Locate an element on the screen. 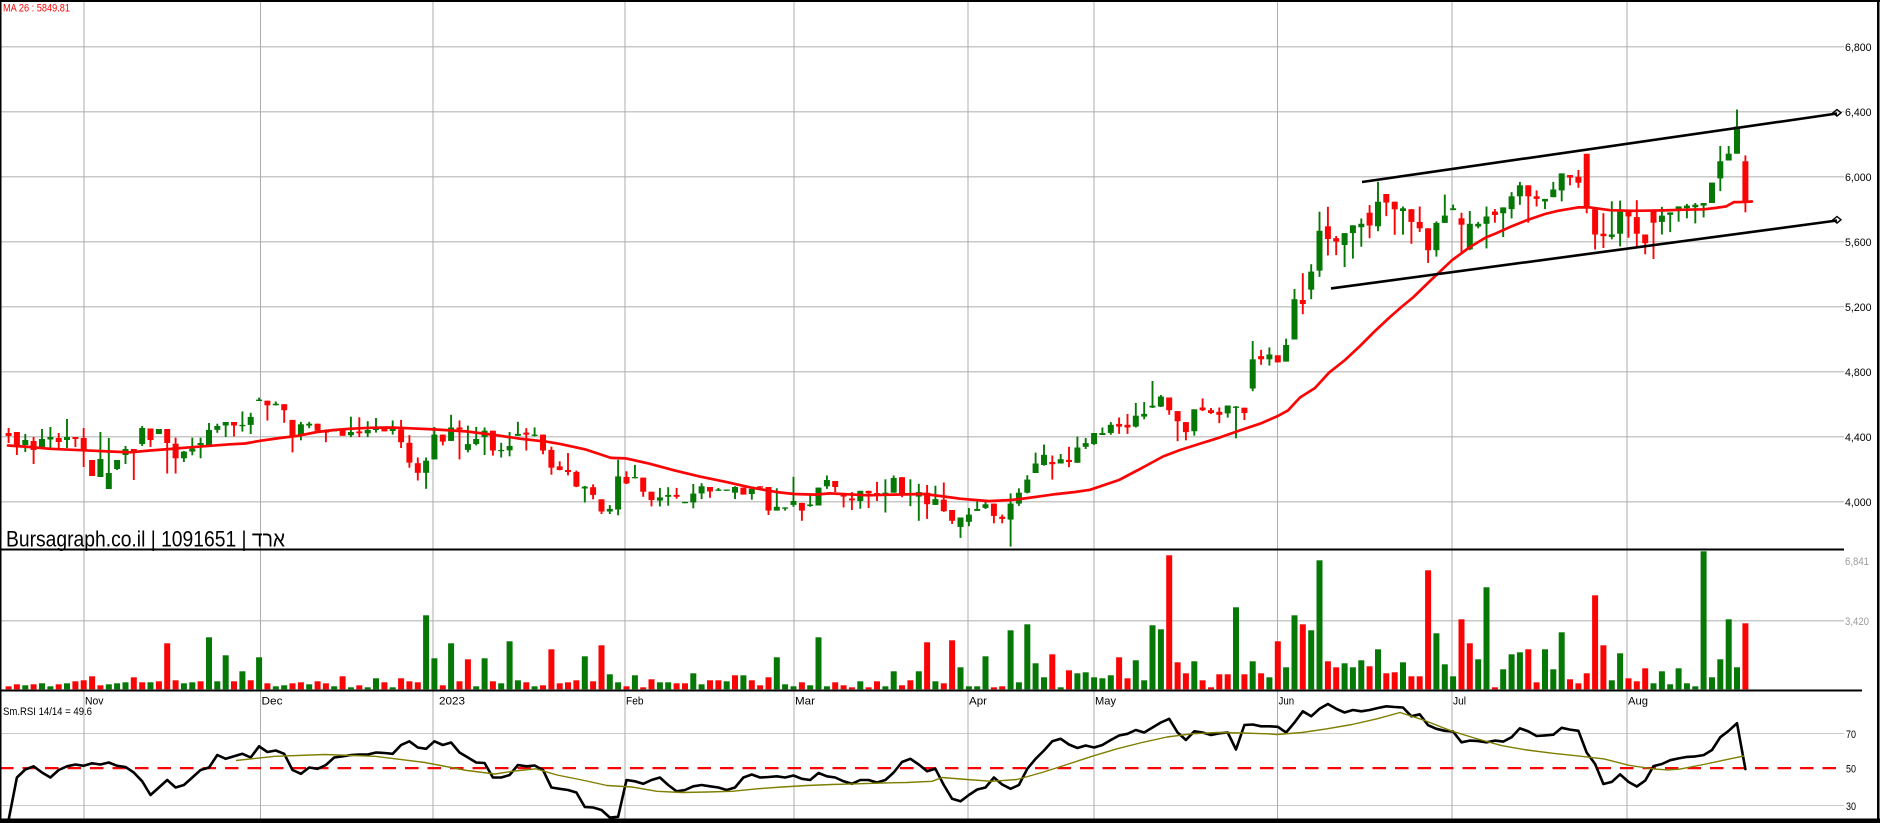 The width and height of the screenshot is (1880, 823). svg-text: 4,800 is located at coordinates (1858, 373).